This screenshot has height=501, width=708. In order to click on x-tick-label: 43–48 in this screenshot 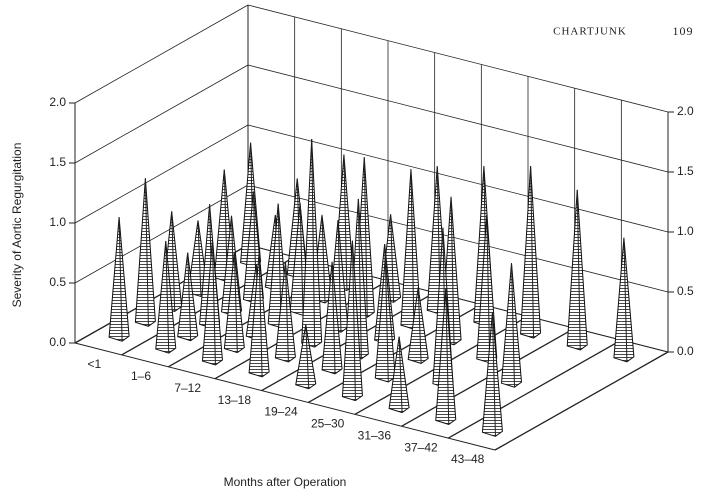, I will do `click(468, 459)`.